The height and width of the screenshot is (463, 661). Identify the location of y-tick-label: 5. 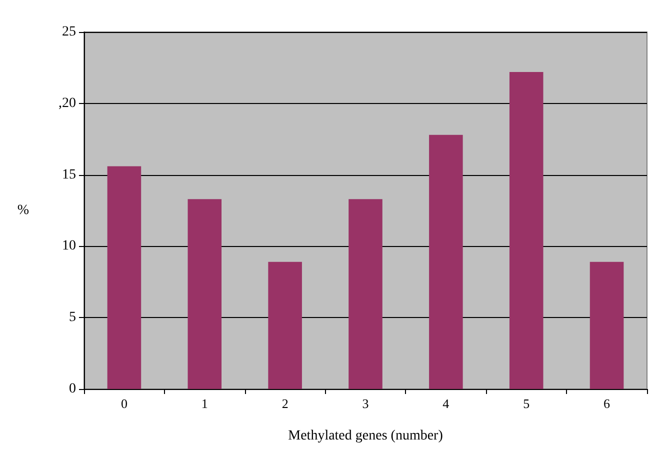
(72, 318).